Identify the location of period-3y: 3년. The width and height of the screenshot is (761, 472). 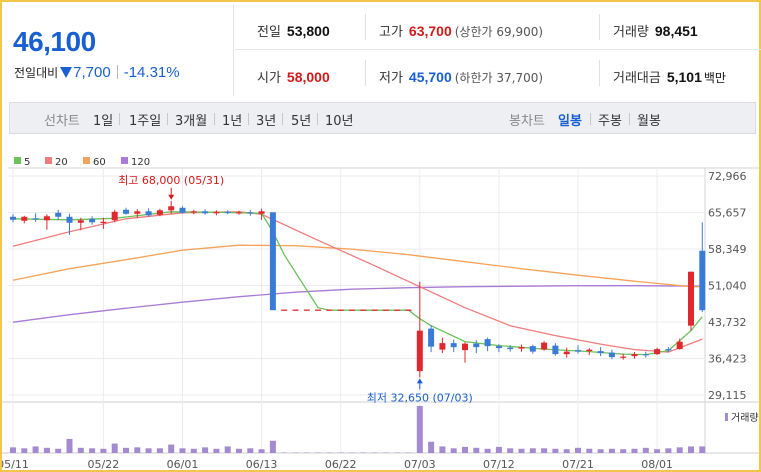
(266, 121).